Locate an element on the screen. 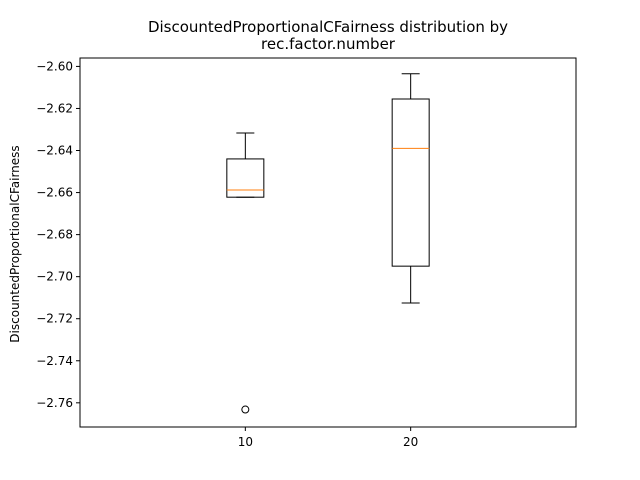  y-tick-label: −2.70 is located at coordinates (54, 277).